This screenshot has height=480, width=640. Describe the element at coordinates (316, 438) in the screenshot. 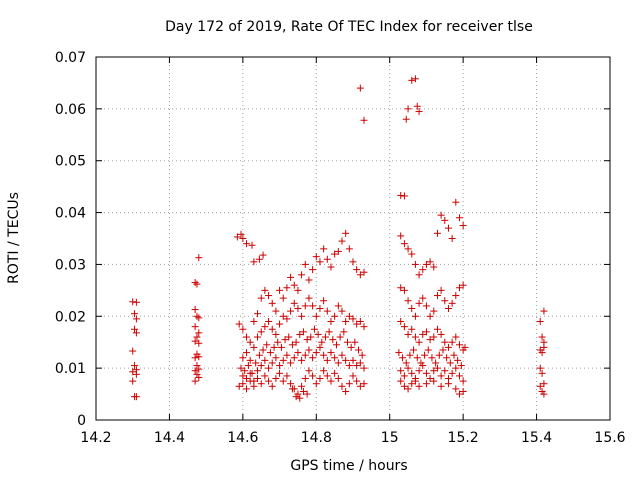

I see `x-tick-label: 14.8` at that location.